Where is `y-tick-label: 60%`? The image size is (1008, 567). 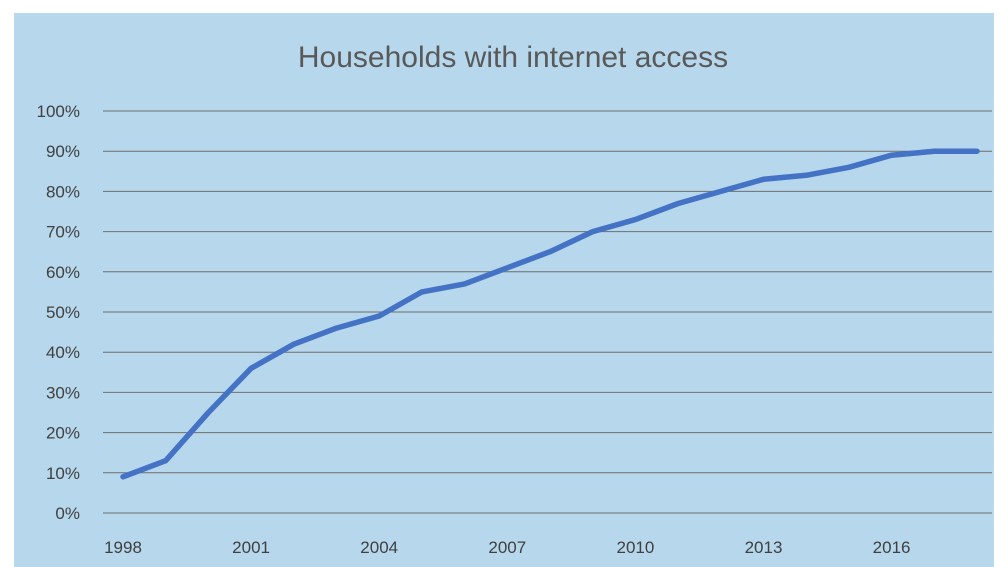
y-tick-label: 60% is located at coordinates (63, 272).